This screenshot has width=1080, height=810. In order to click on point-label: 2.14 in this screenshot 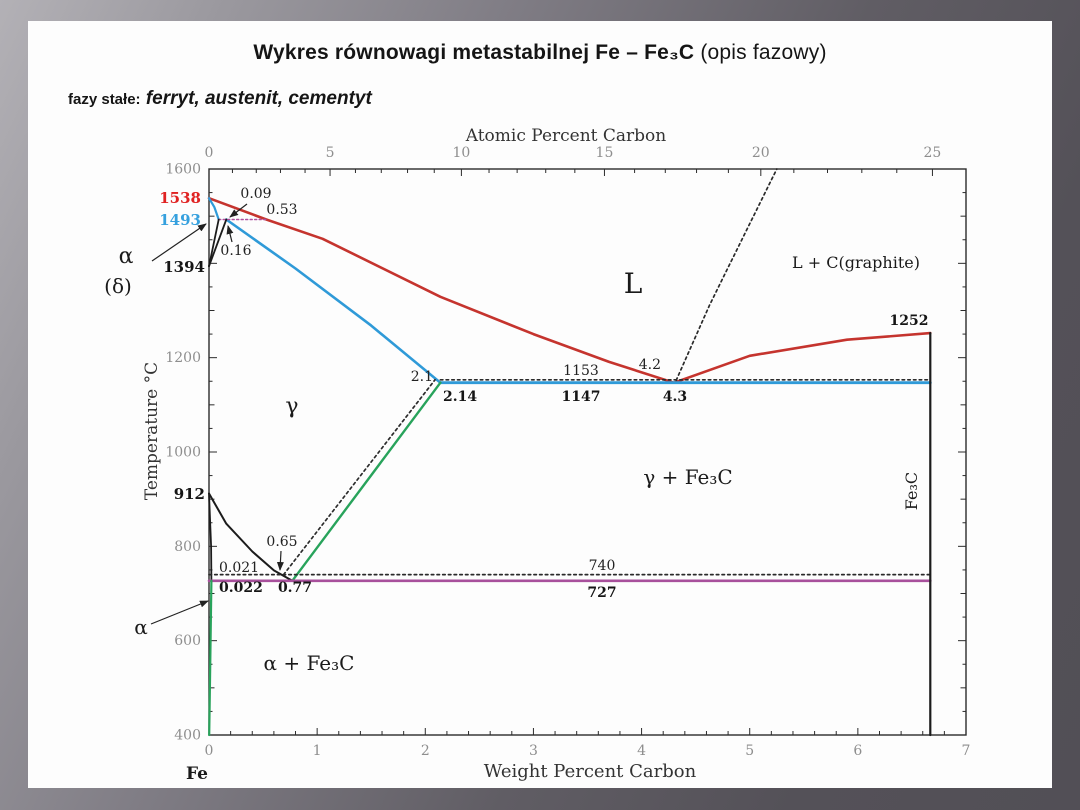, I will do `click(460, 397)`.